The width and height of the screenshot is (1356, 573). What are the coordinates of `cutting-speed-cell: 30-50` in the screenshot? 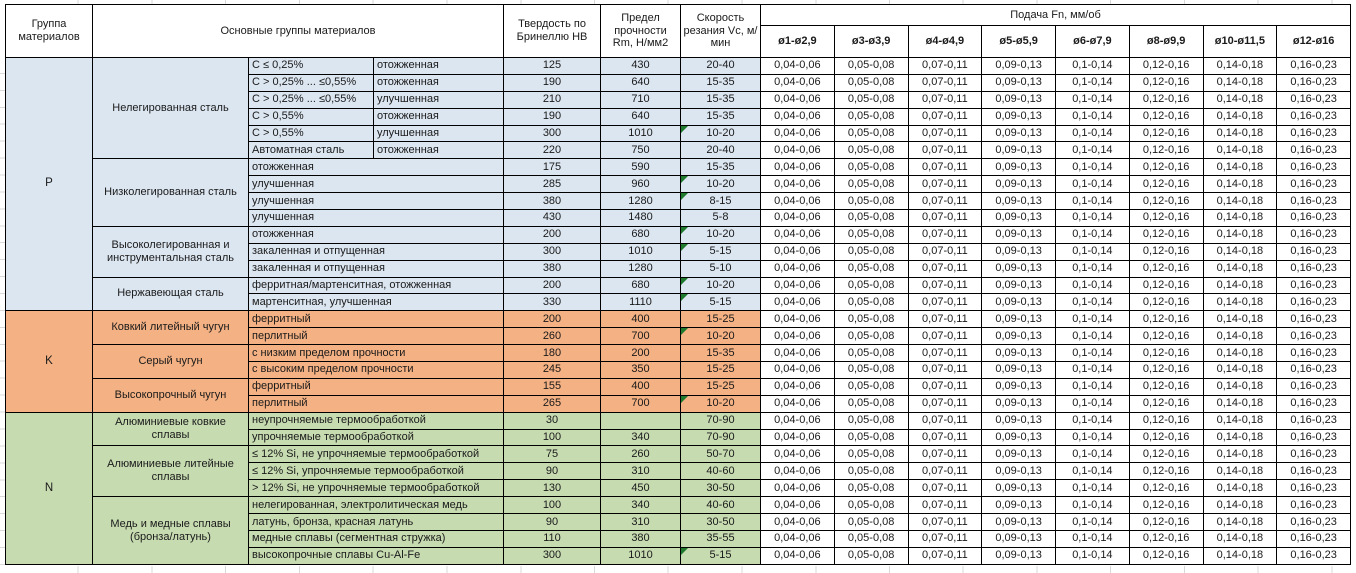 It's located at (720, 488).